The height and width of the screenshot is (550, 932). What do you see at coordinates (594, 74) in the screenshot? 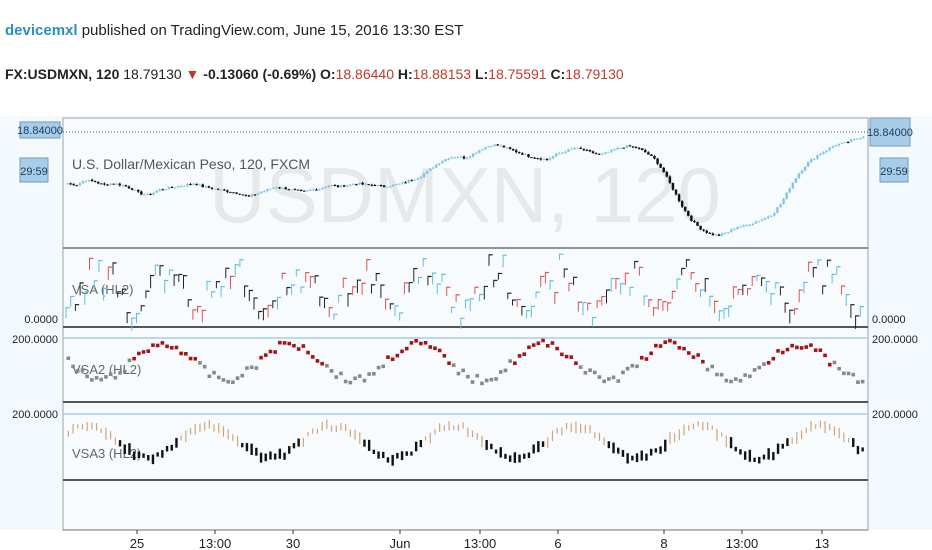
I see `close-value: 18.79130` at bounding box center [594, 74].